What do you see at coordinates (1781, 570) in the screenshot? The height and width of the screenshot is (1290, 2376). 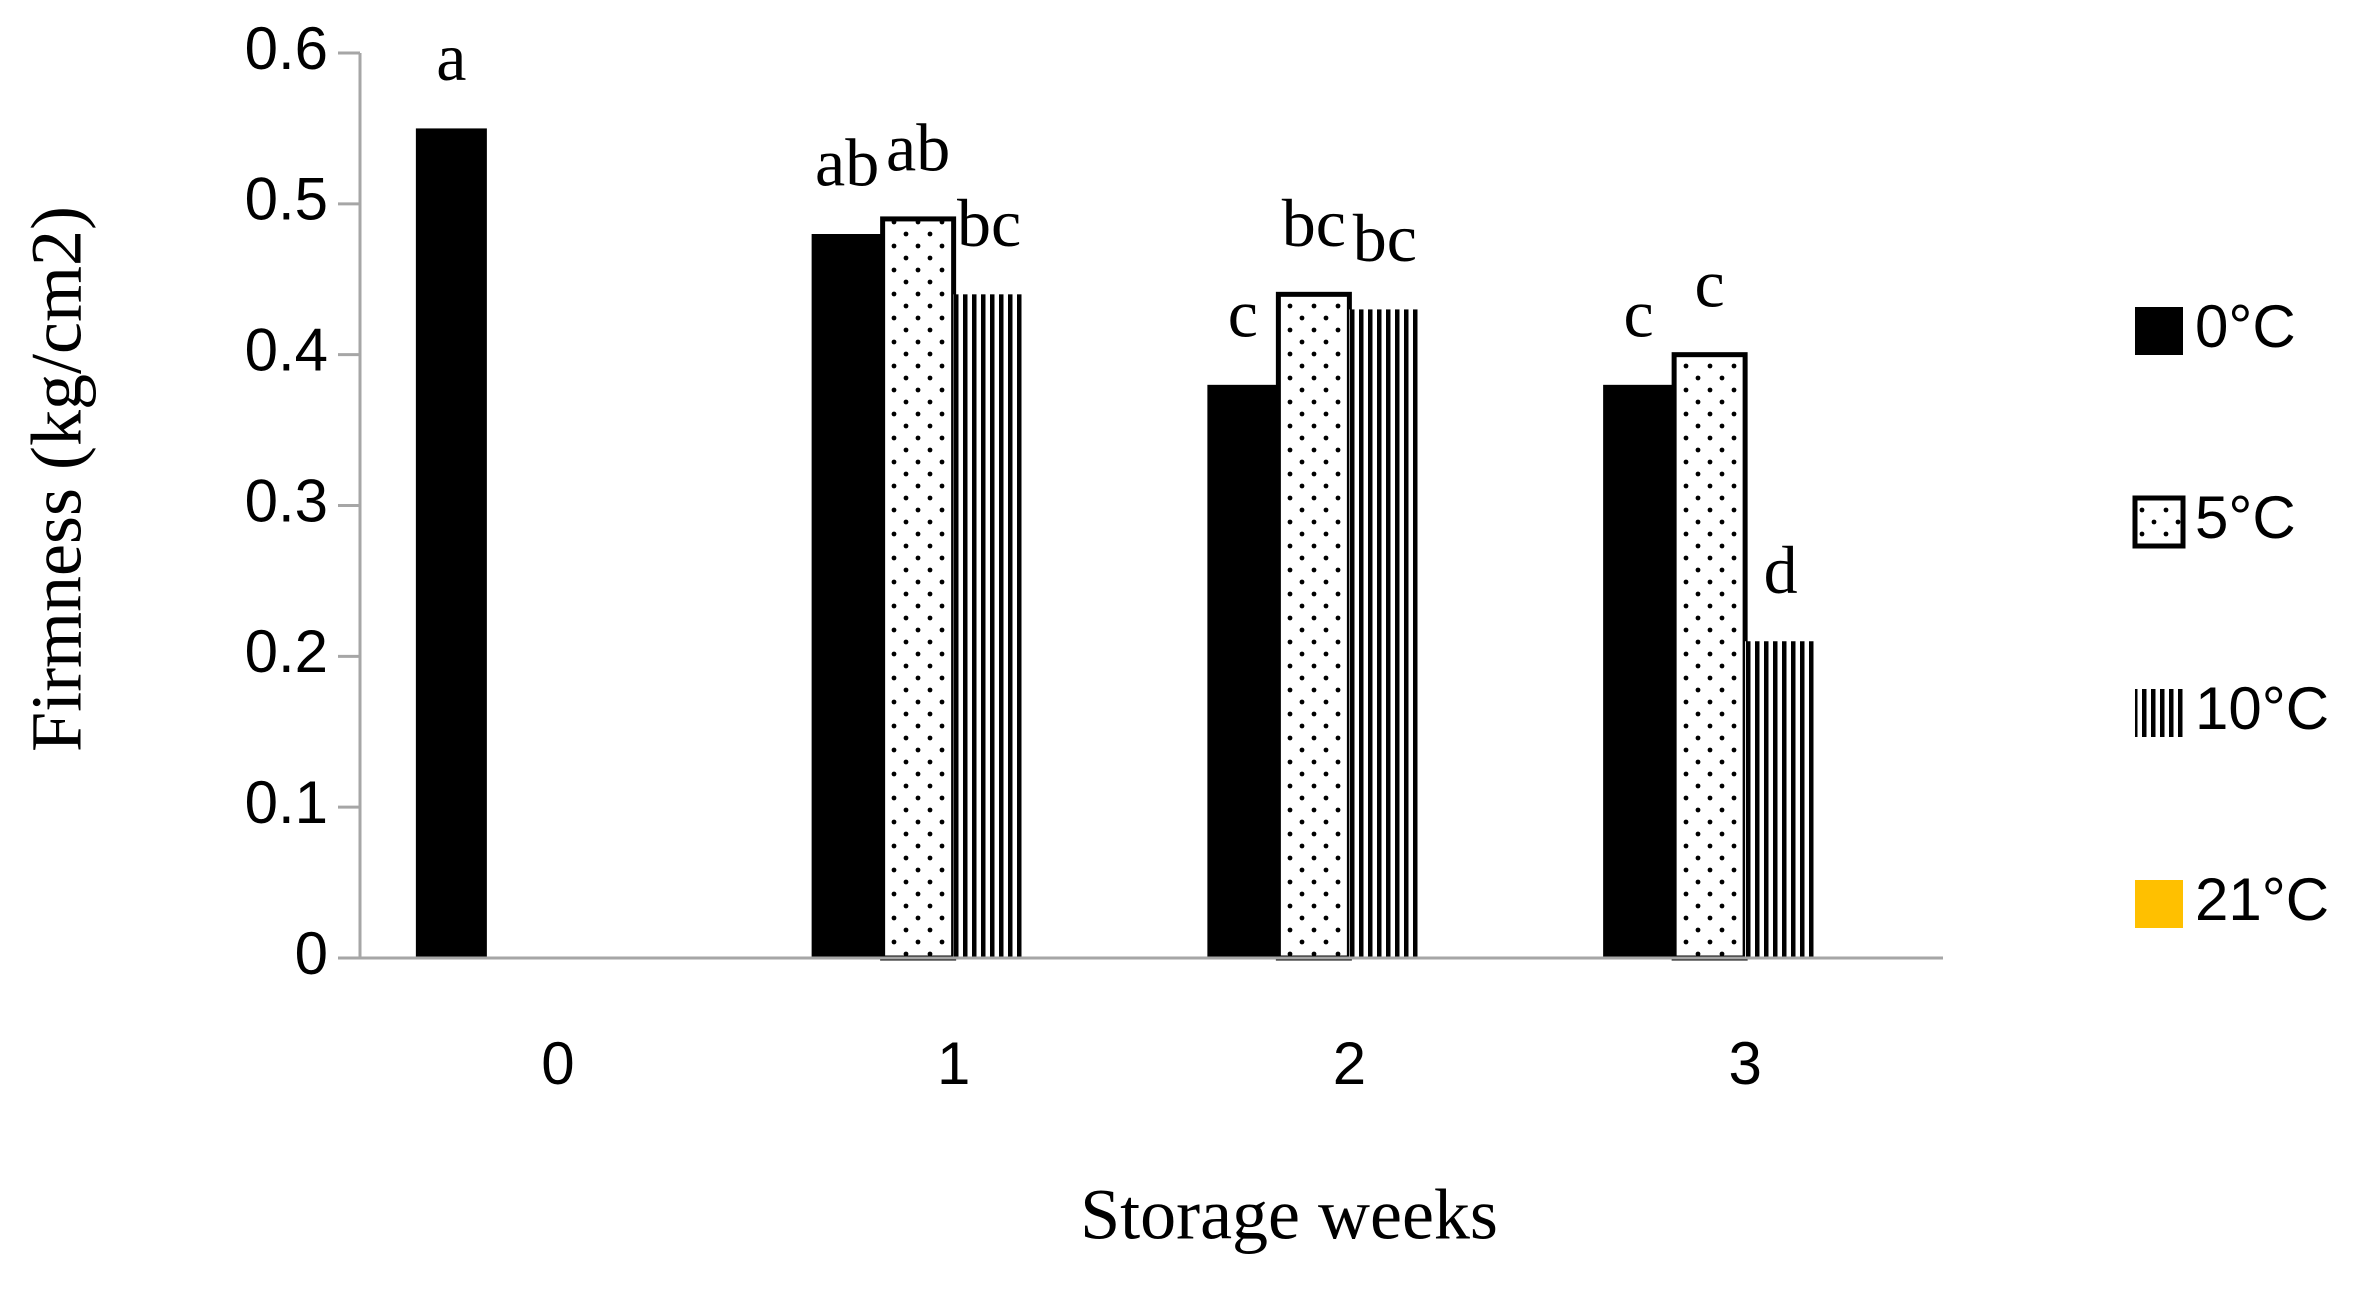 I see `bar-letter: d` at bounding box center [1781, 570].